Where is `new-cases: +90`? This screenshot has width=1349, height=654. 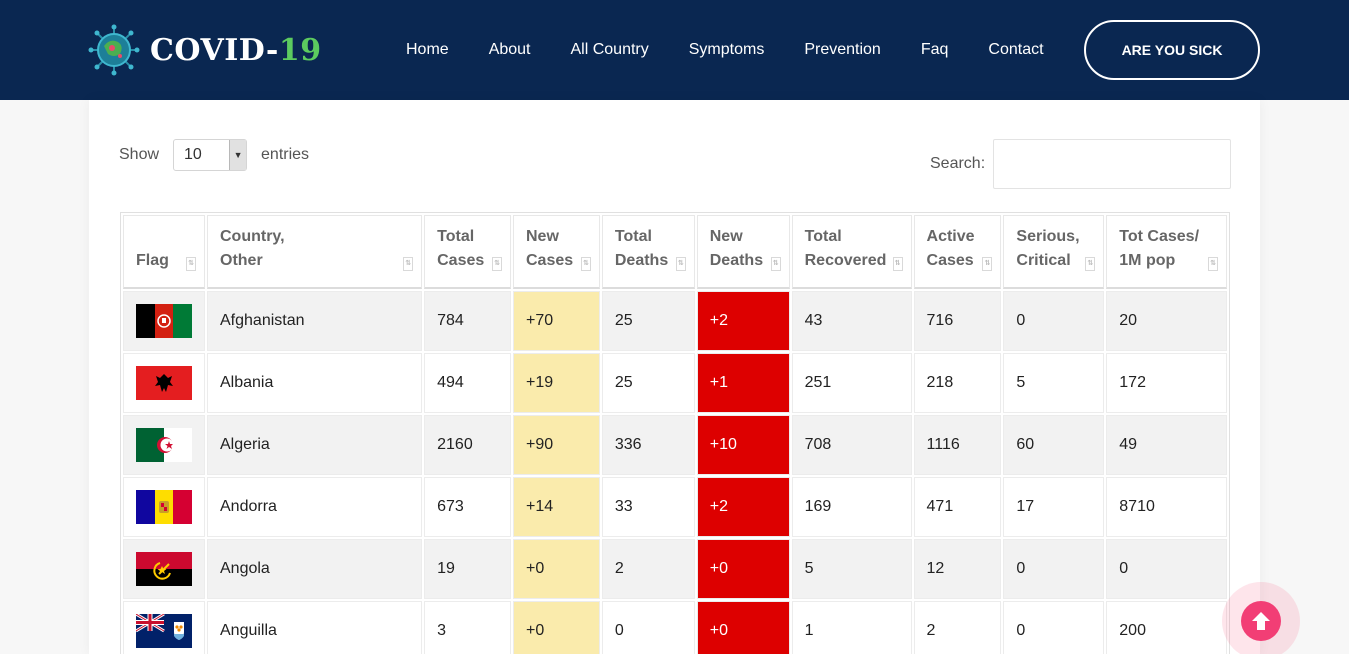
new-cases: +90 is located at coordinates (556, 445).